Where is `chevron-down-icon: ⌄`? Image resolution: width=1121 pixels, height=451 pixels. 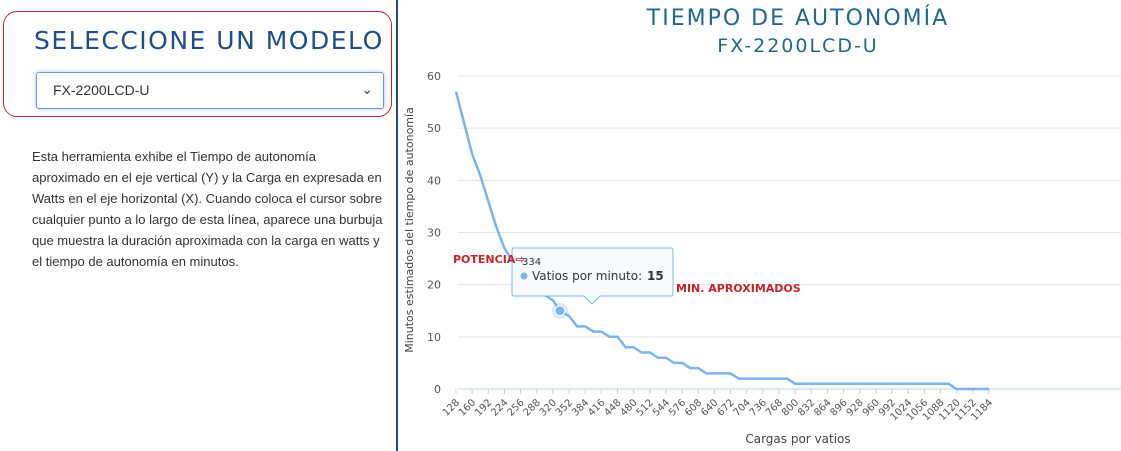 chevron-down-icon: ⌄ is located at coordinates (367, 90).